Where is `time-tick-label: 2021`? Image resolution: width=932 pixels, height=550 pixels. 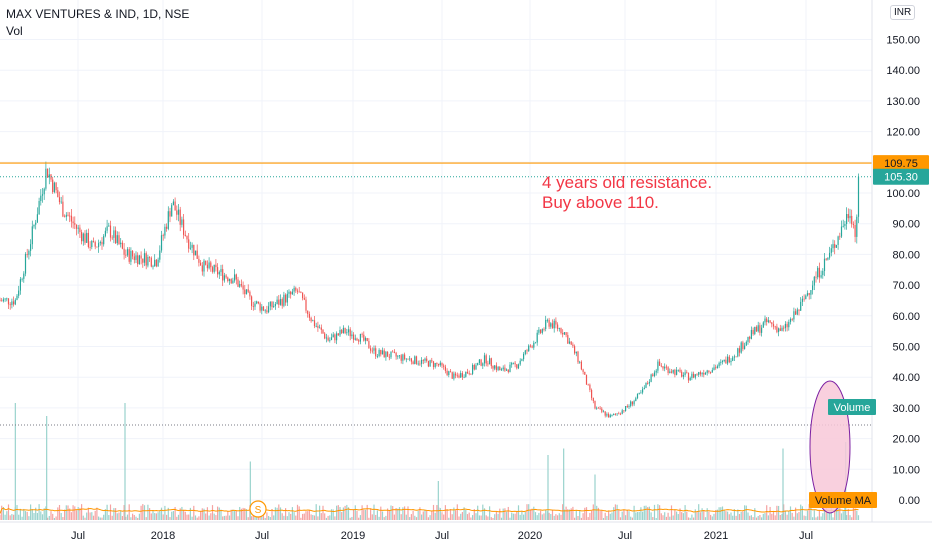 time-tick-label: 2021 is located at coordinates (716, 536).